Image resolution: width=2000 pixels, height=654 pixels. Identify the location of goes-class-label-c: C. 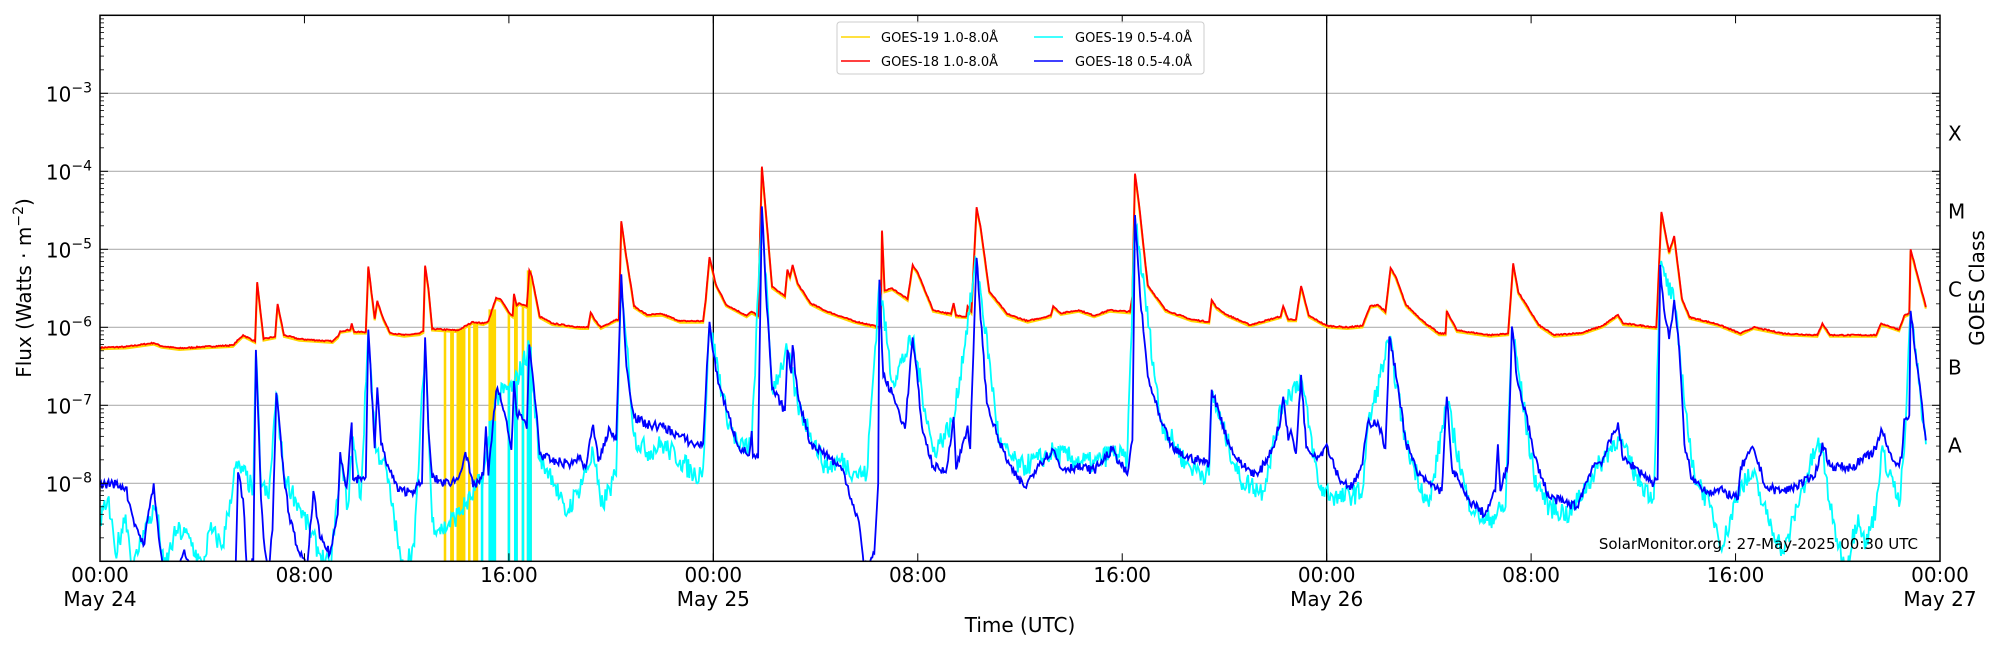
(1955, 289).